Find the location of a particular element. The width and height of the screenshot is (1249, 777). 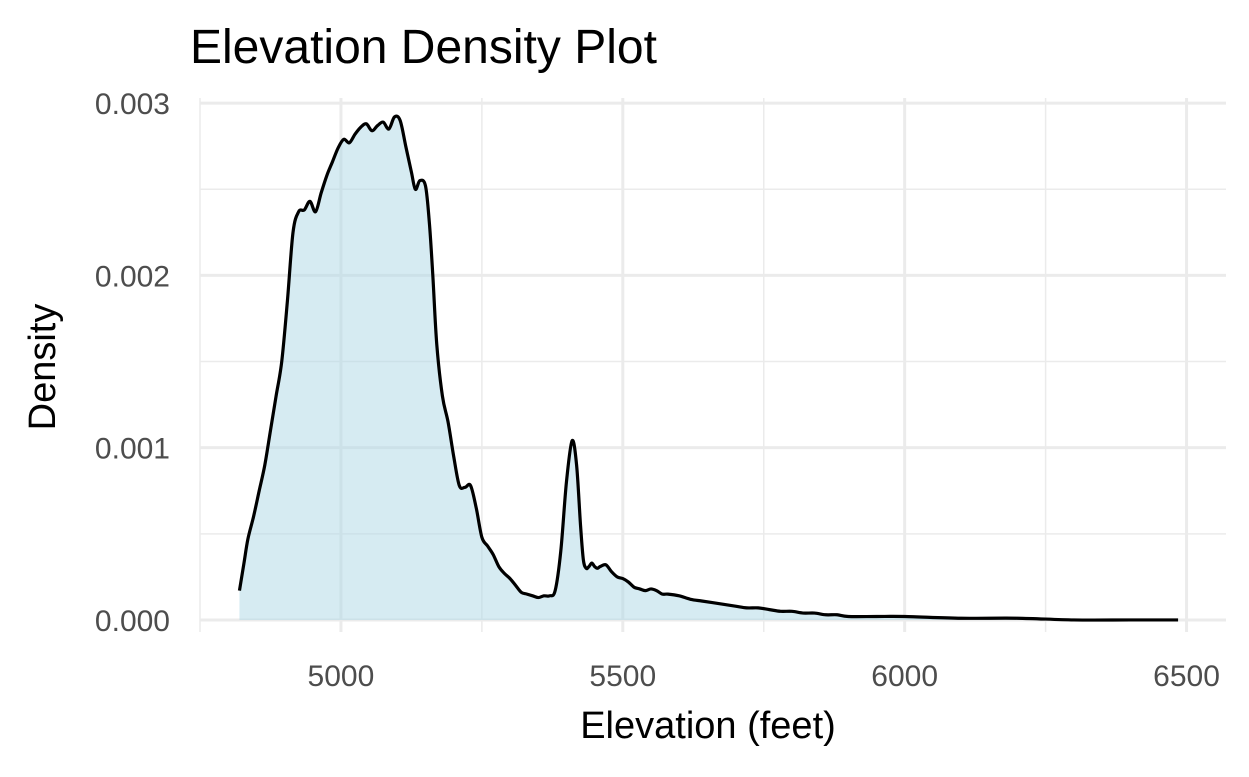

chart-title: Elevation Density Plot is located at coordinates (423, 47).